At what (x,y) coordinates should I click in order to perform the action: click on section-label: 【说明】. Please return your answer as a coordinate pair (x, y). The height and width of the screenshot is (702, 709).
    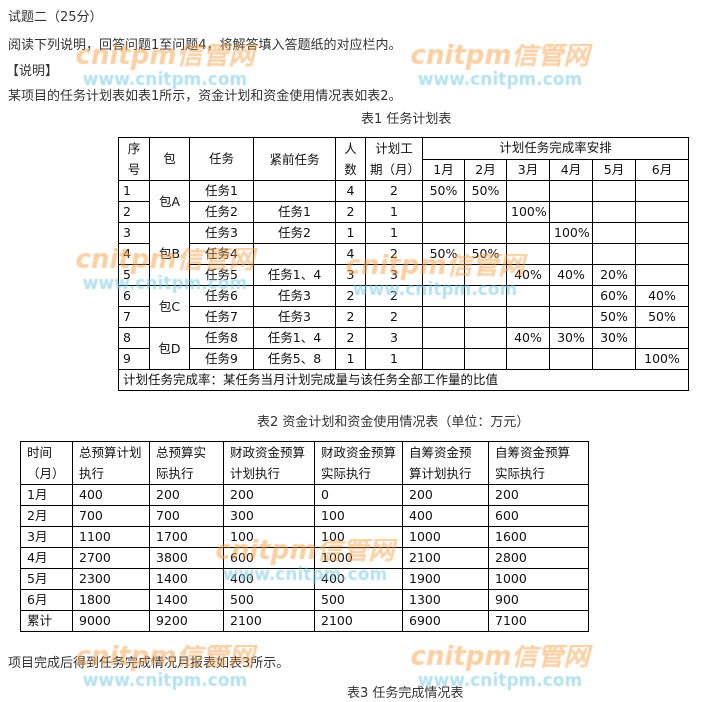
    Looking at the image, I should click on (32, 71).